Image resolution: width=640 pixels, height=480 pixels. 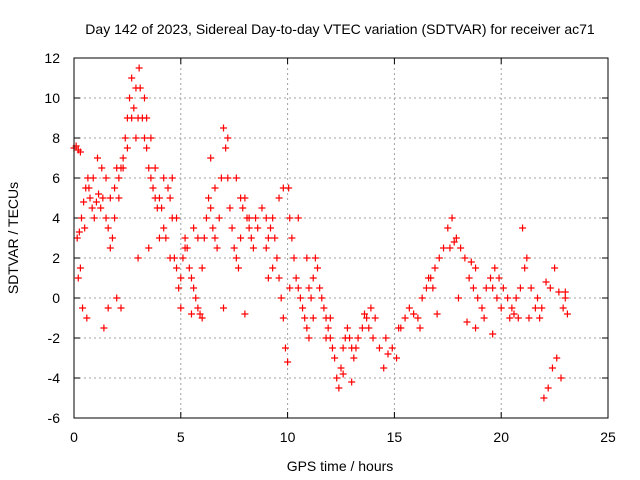 What do you see at coordinates (52, 58) in the screenshot?
I see `y-tick-label: 12` at bounding box center [52, 58].